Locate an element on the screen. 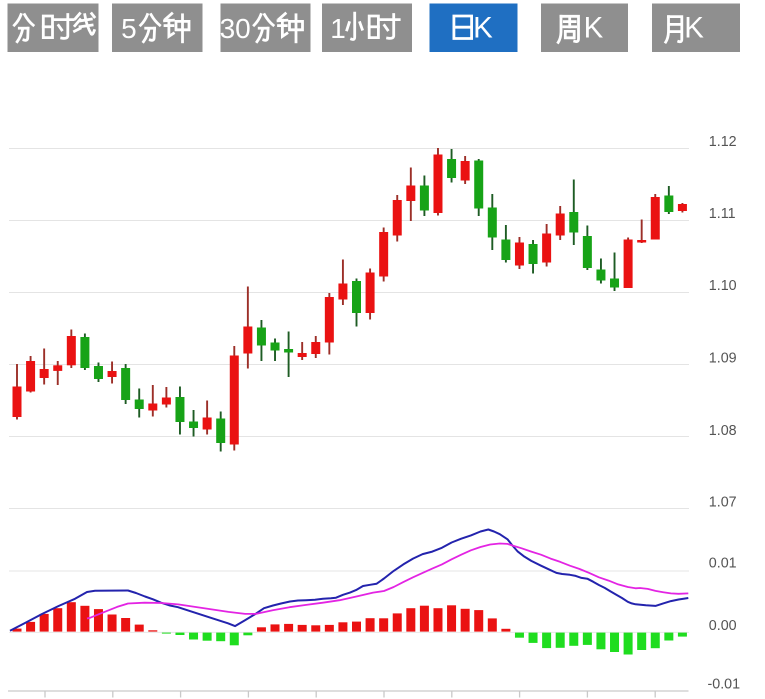 The width and height of the screenshot is (765, 699). svg-text: 1.08 is located at coordinates (723, 431).